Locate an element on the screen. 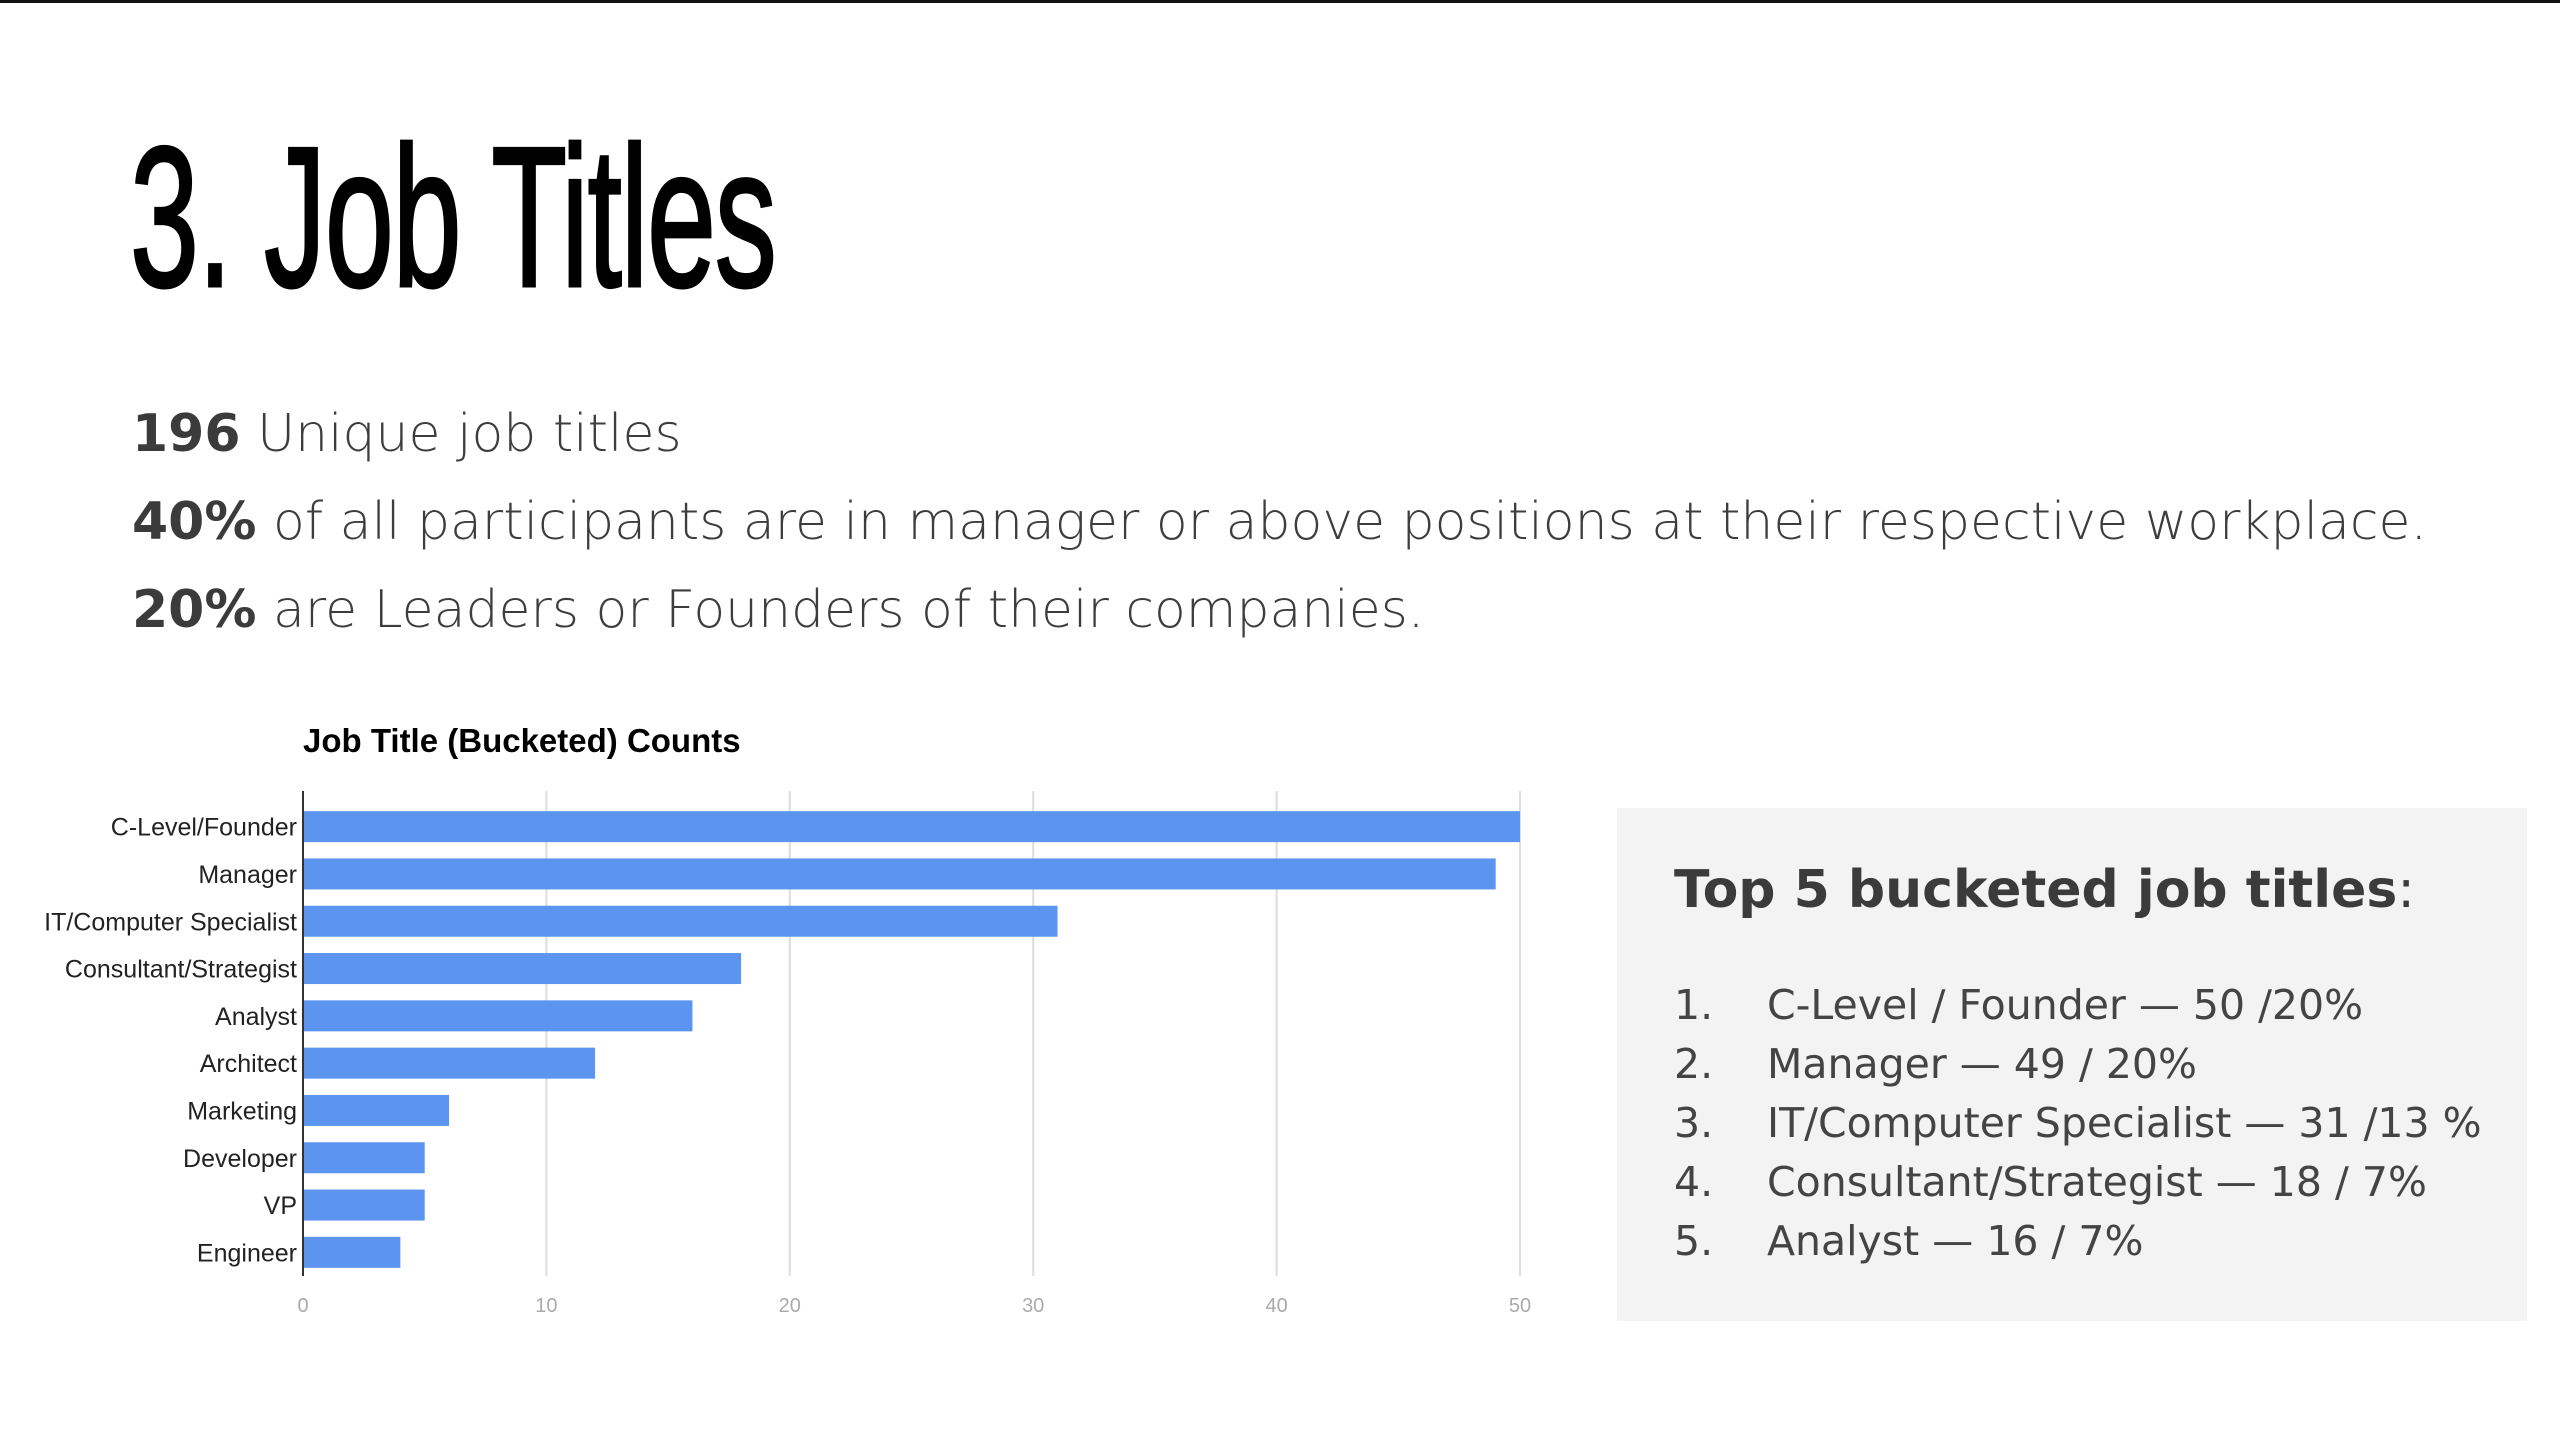  list-item-number: 2. is located at coordinates (1694, 1064).